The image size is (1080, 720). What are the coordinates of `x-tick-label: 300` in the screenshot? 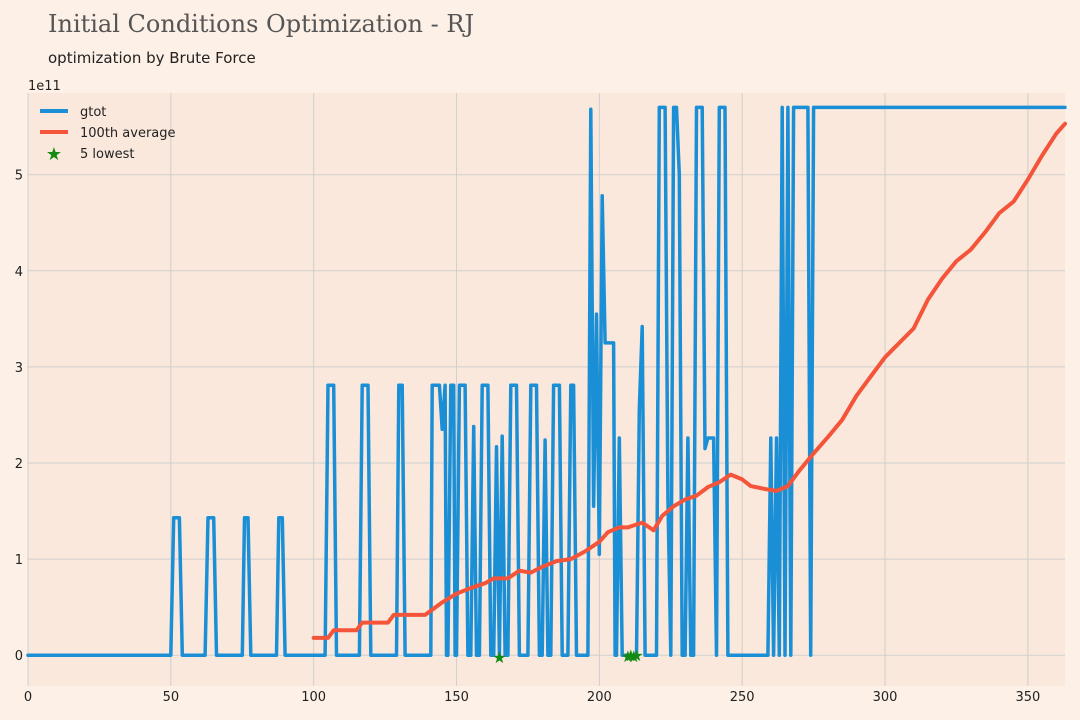 It's located at (885, 697).